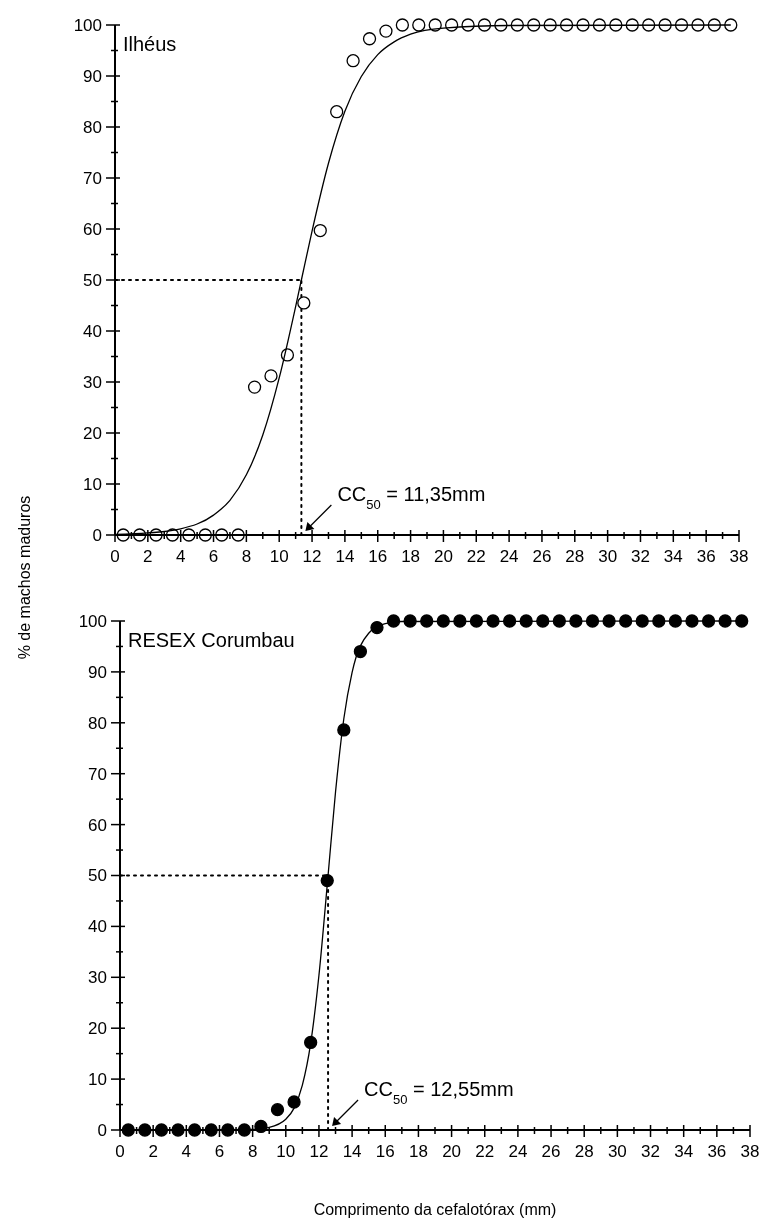 The image size is (763, 1223). Describe the element at coordinates (24, 577) in the screenshot. I see `y-axis-title: % de machos maduros` at that location.